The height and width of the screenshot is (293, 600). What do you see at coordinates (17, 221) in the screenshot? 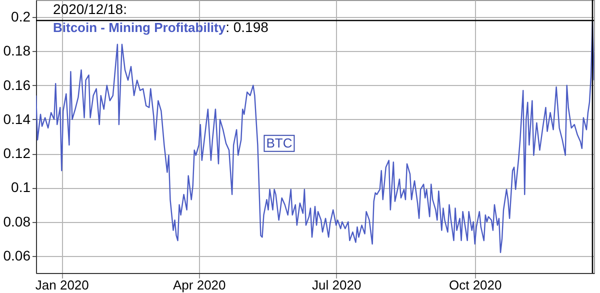
I see `y-tick-label: 0.08` at bounding box center [17, 221].